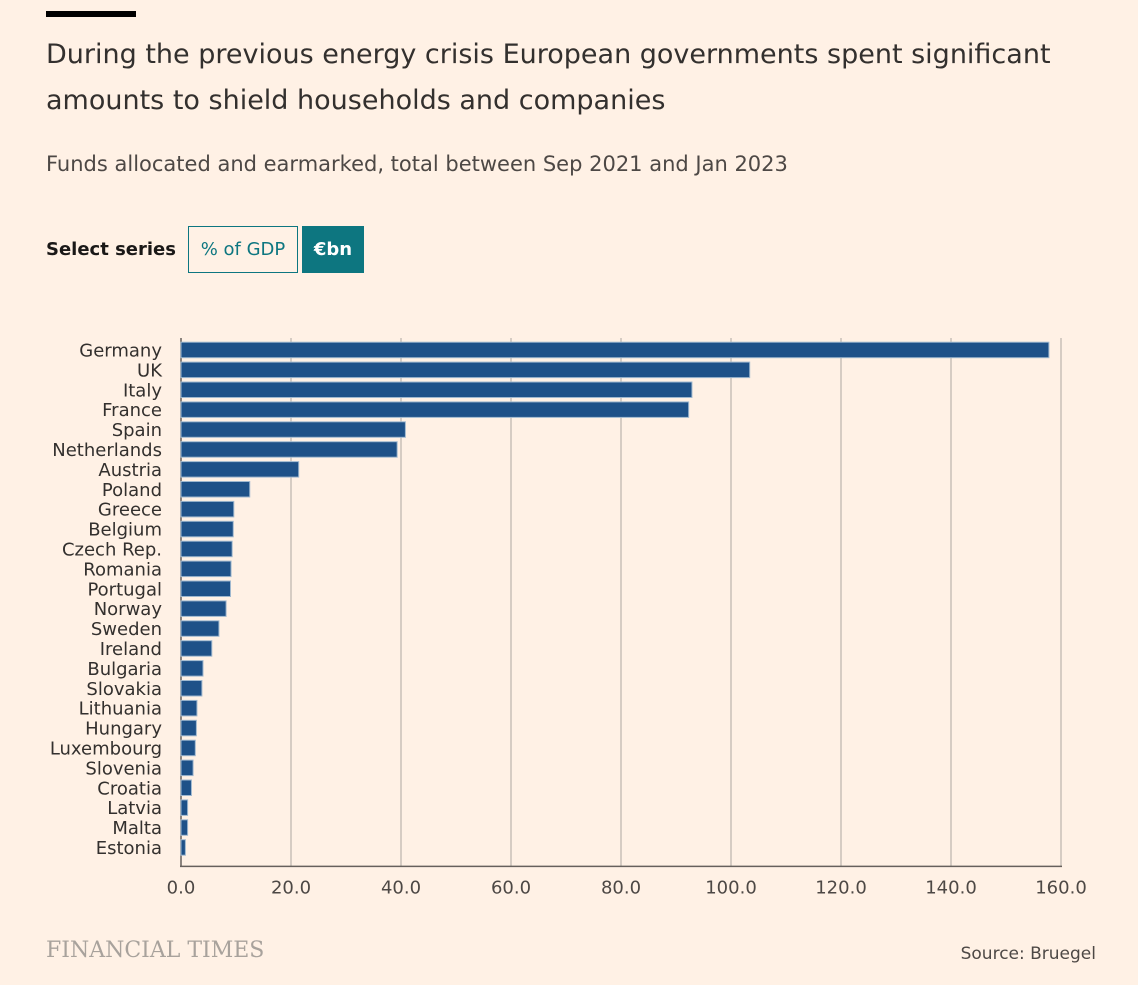  What do you see at coordinates (181, 887) in the screenshot?
I see `x-tick-label: 0.0` at bounding box center [181, 887].